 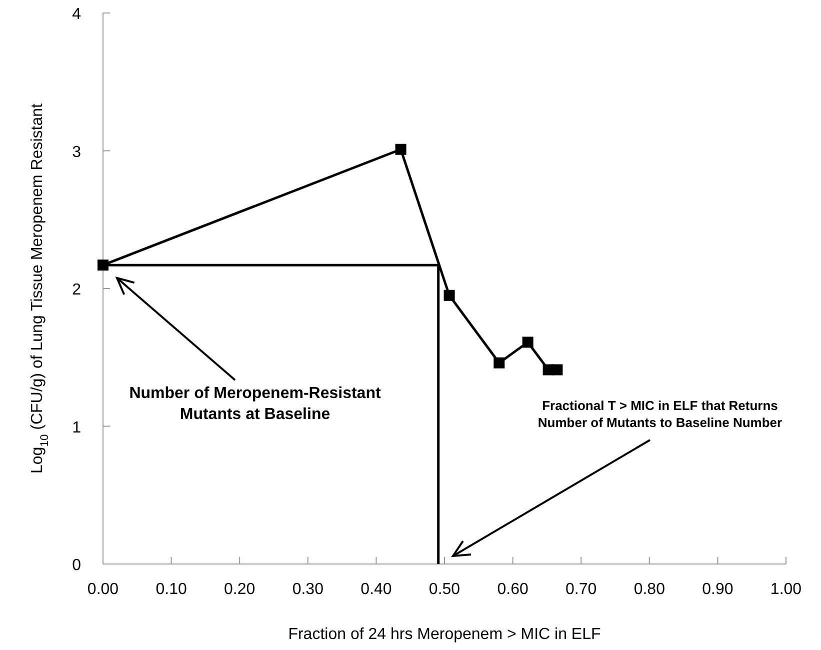 What do you see at coordinates (376, 589) in the screenshot?
I see `x-tick-label: 0.40` at bounding box center [376, 589].